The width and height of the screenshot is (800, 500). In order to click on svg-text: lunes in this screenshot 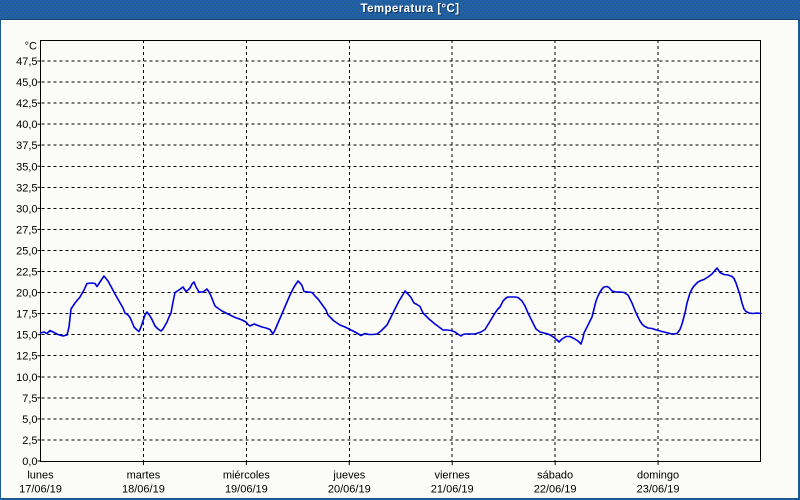, I will do `click(40, 476)`.